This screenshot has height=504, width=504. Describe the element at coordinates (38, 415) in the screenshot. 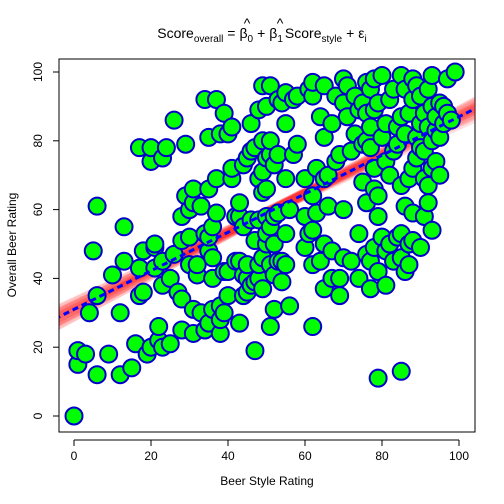

I see `y-tick-label: 0` at that location.